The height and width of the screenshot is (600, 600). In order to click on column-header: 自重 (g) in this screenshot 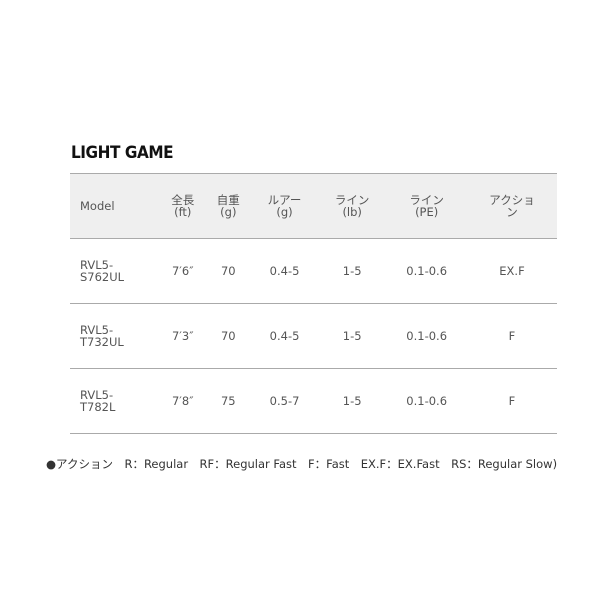, I will do `click(228, 206)`.